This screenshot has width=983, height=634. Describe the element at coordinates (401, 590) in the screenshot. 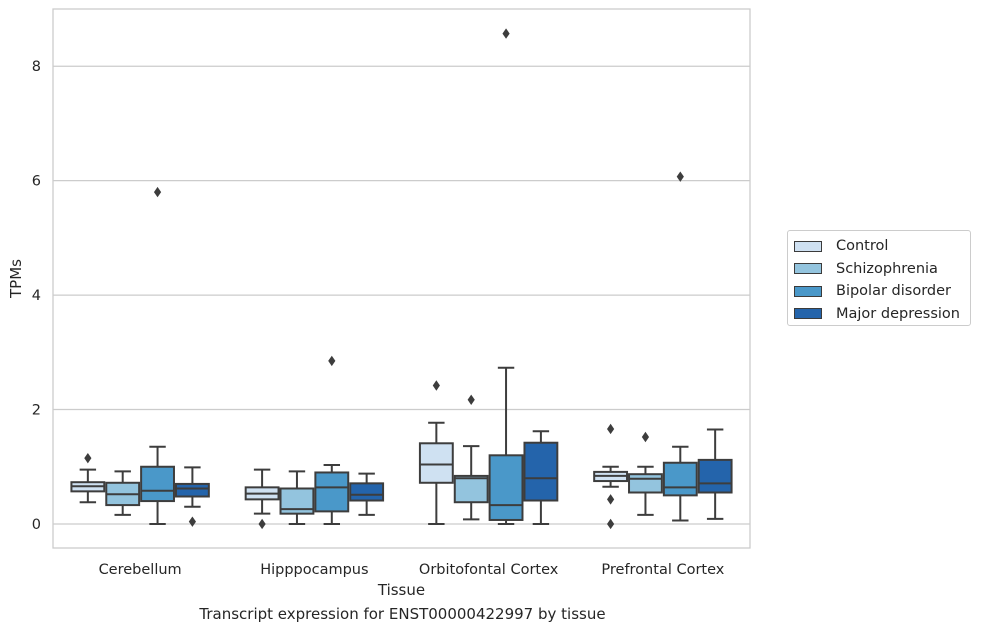

I see `x-axis-label: Tissue` at that location.